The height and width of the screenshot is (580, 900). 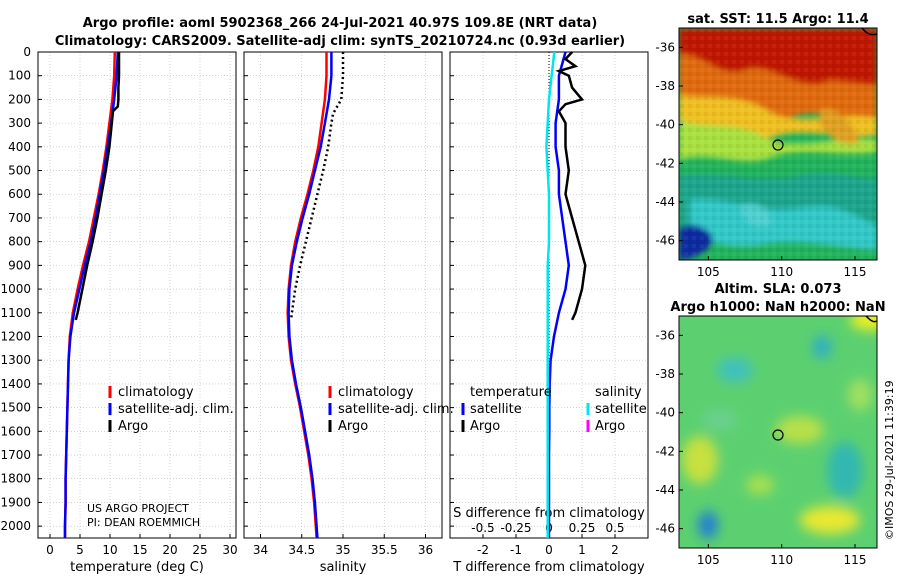 What do you see at coordinates (515, 528) in the screenshot?
I see `difference-s-xtick-label: -0.25` at bounding box center [515, 528].